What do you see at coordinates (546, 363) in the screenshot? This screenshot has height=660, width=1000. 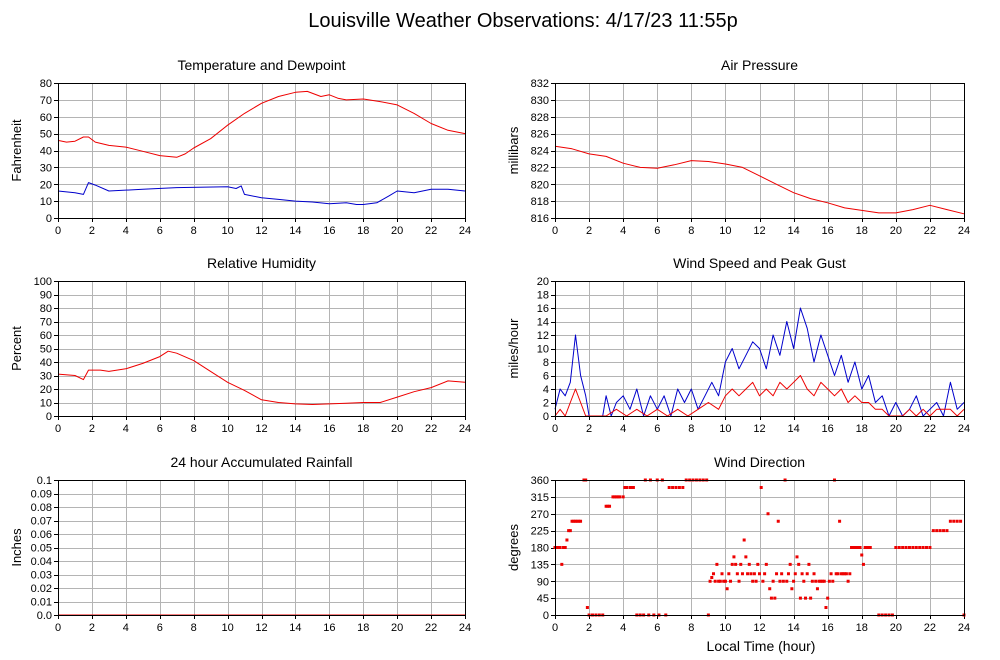 I see `y-tick-label: 8` at bounding box center [546, 363].